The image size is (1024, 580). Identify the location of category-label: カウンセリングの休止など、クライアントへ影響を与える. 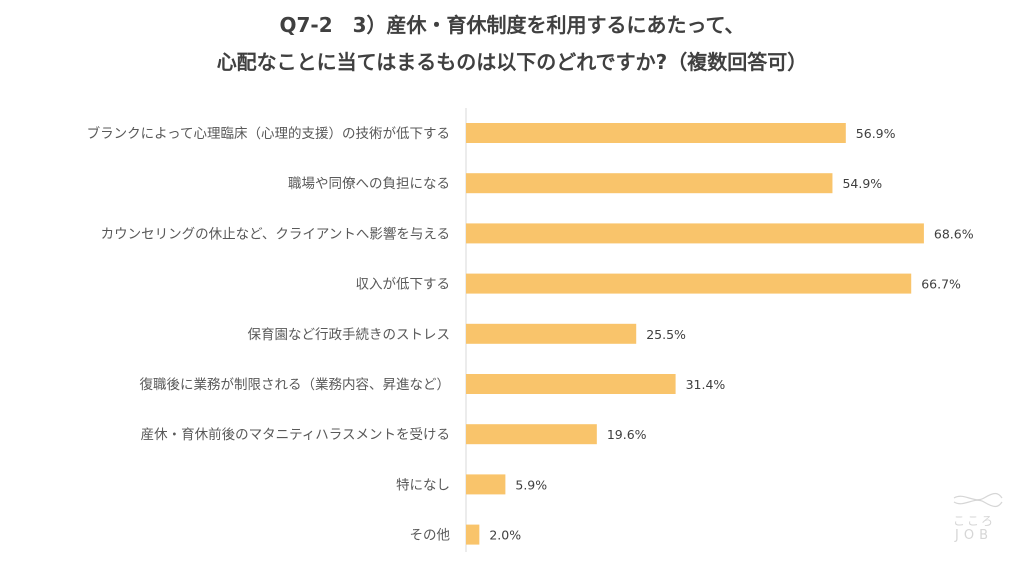
(275, 233).